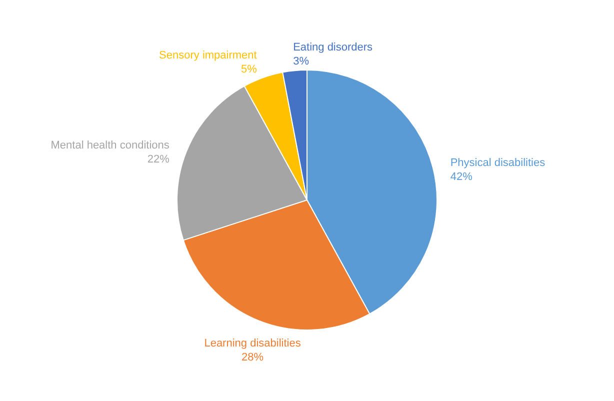 This screenshot has width=614, height=401. What do you see at coordinates (253, 344) in the screenshot?
I see `slice-label: Learning disabilities` at bounding box center [253, 344].